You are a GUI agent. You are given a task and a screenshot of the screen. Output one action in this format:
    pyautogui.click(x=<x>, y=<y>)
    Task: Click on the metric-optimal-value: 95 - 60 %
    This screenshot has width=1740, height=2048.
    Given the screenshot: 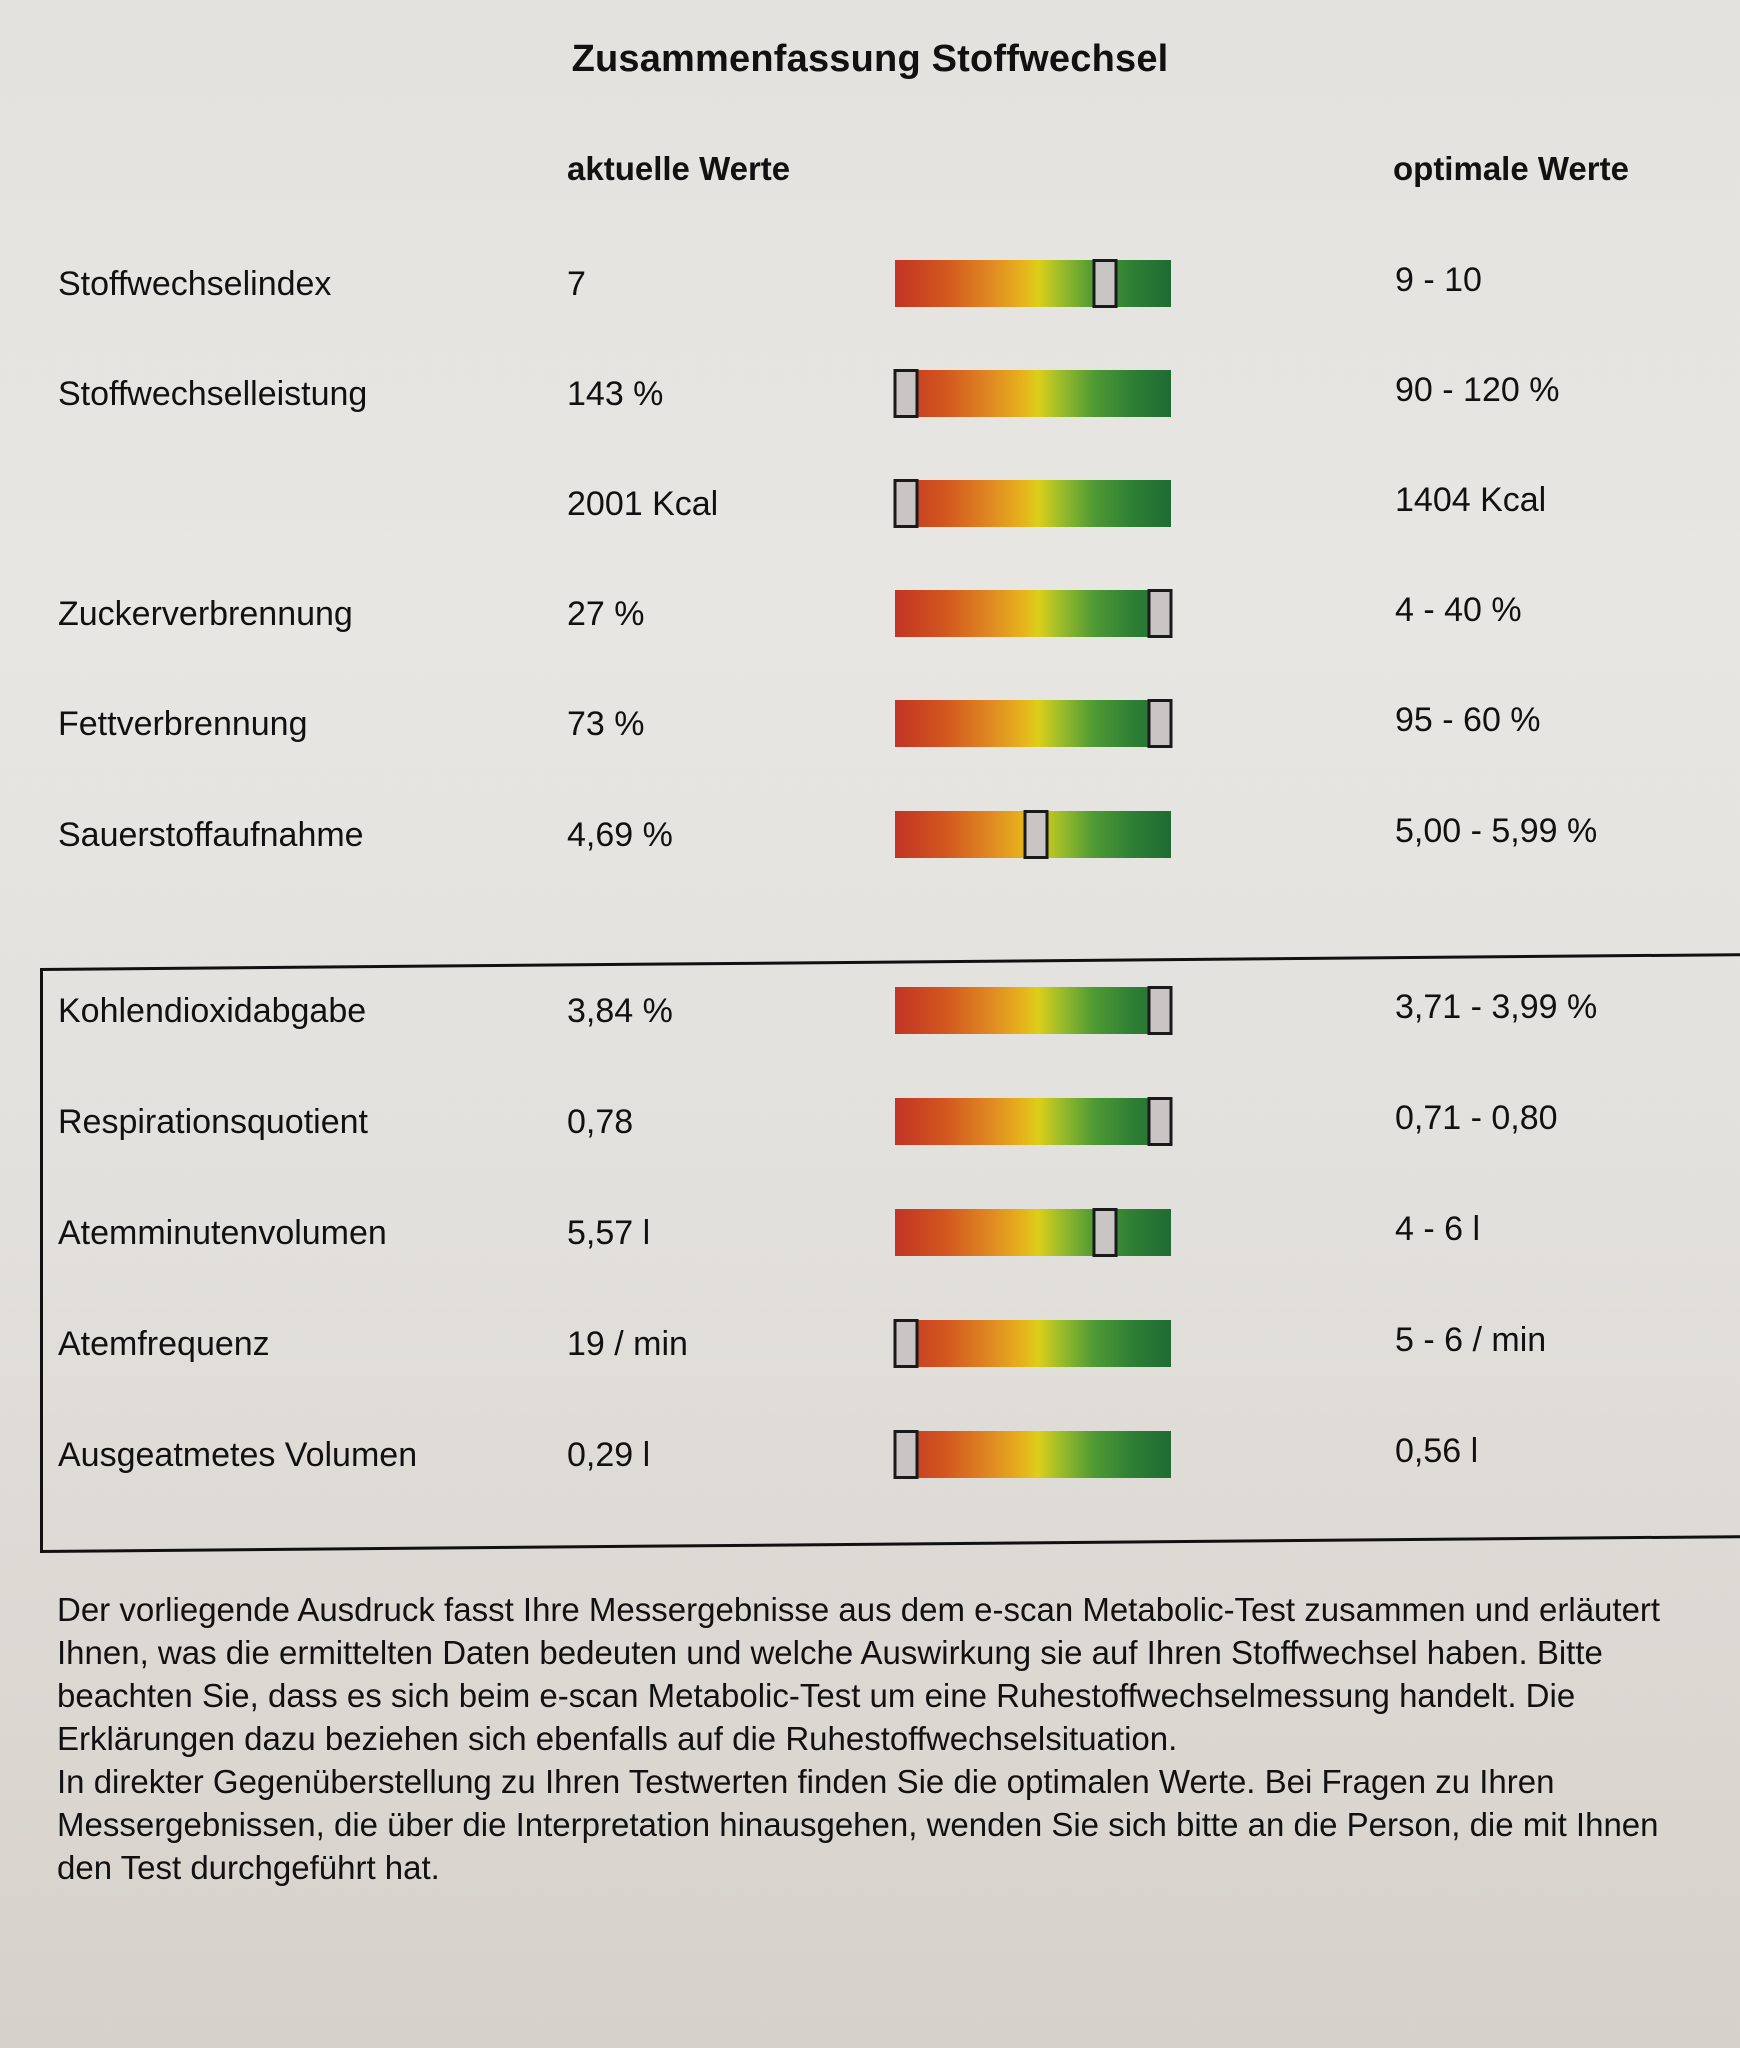 What is the action you would take?
    pyautogui.click(x=1468, y=720)
    